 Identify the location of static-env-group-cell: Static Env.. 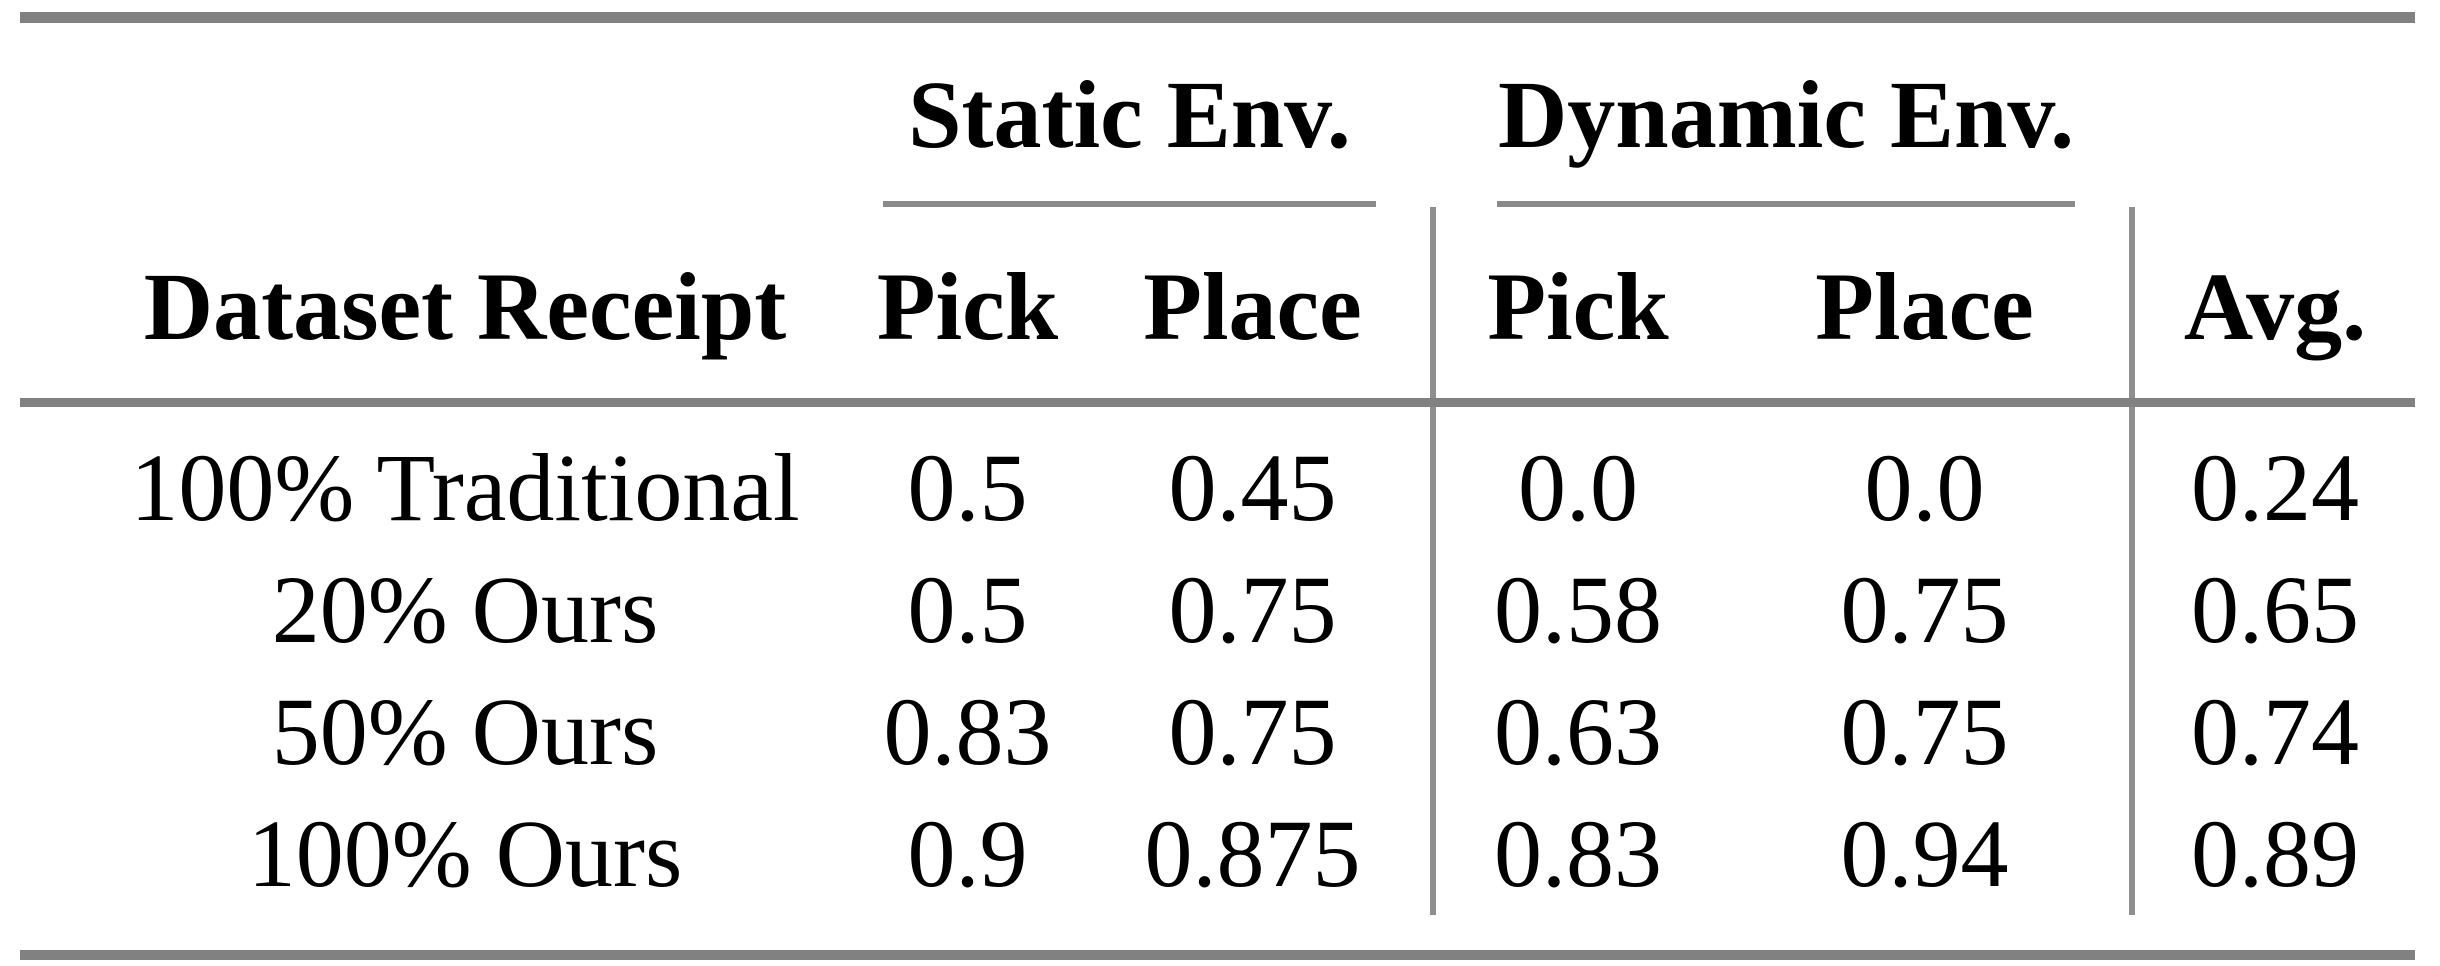
(1146, 112).